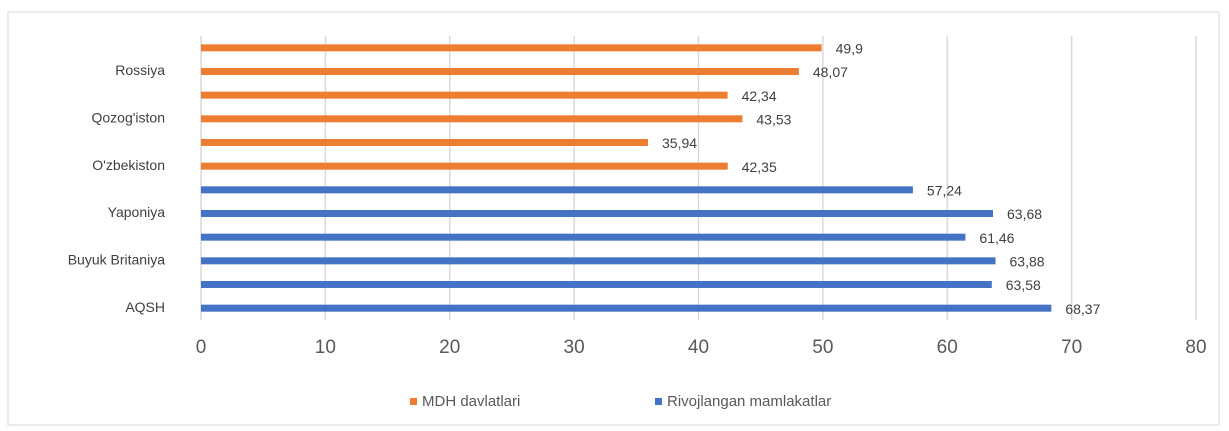  I want to click on x-tick-label: 10, so click(325, 347).